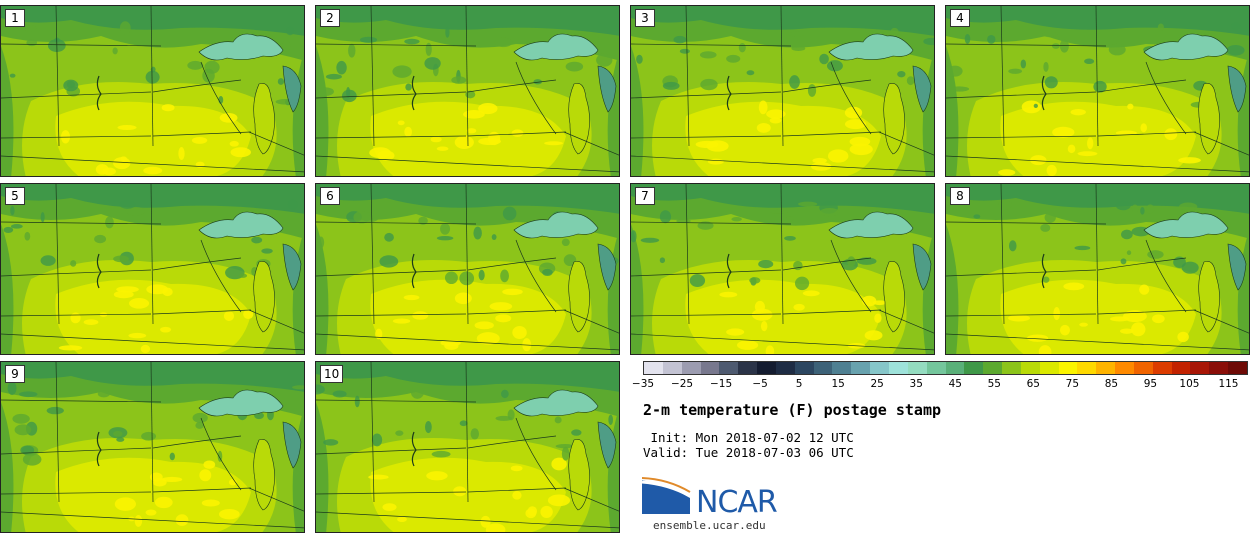 The height and width of the screenshot is (533, 1260). I want to click on member-number-label: 3, so click(645, 18).